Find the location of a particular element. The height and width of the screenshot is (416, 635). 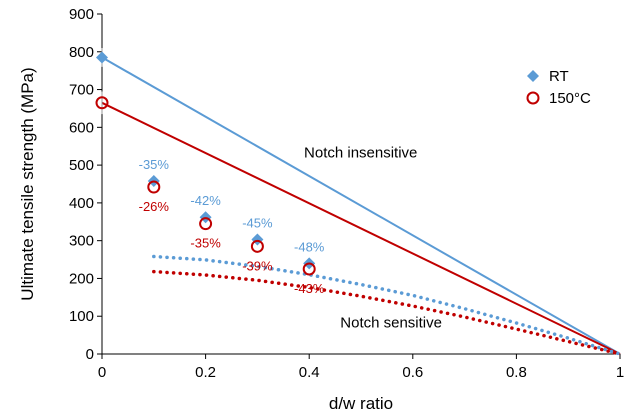

y-tick-label: 600 is located at coordinates (81, 127).